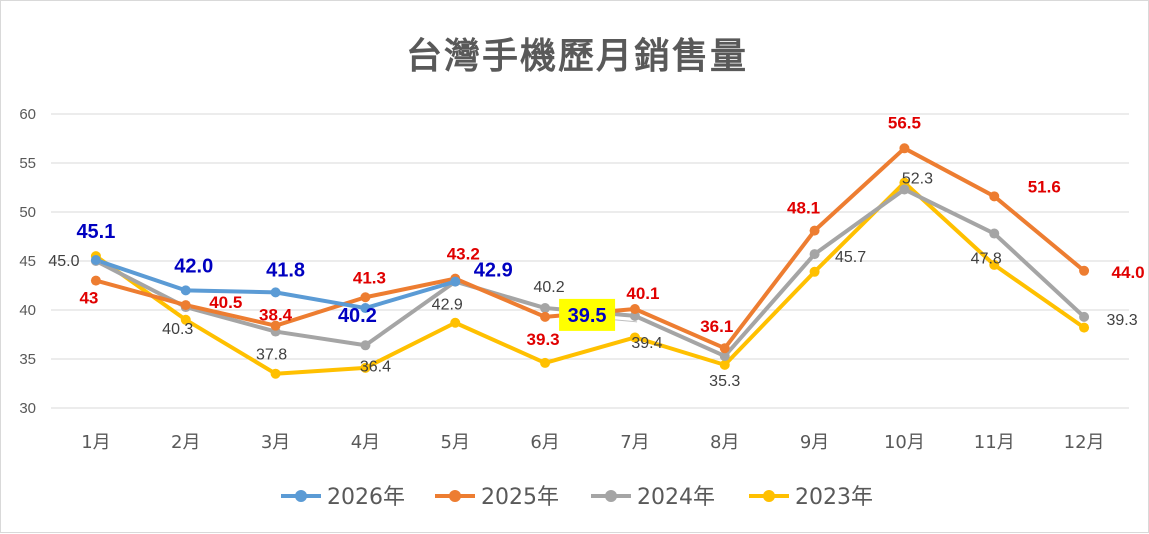  What do you see at coordinates (904, 442) in the screenshot?
I see `x-category-label: 10月` at bounding box center [904, 442].